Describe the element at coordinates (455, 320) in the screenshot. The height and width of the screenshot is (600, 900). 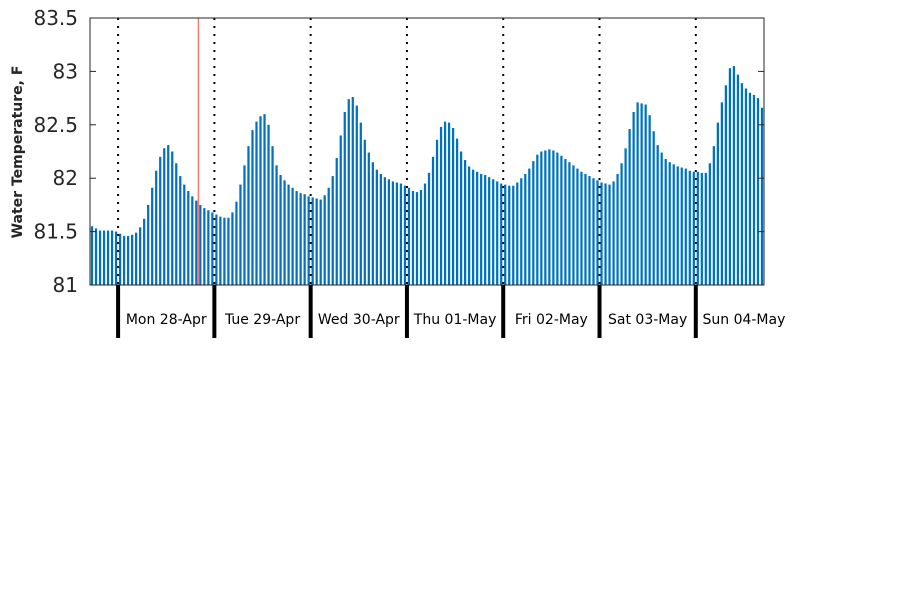
I see `day-label: Thu 01-May` at that location.